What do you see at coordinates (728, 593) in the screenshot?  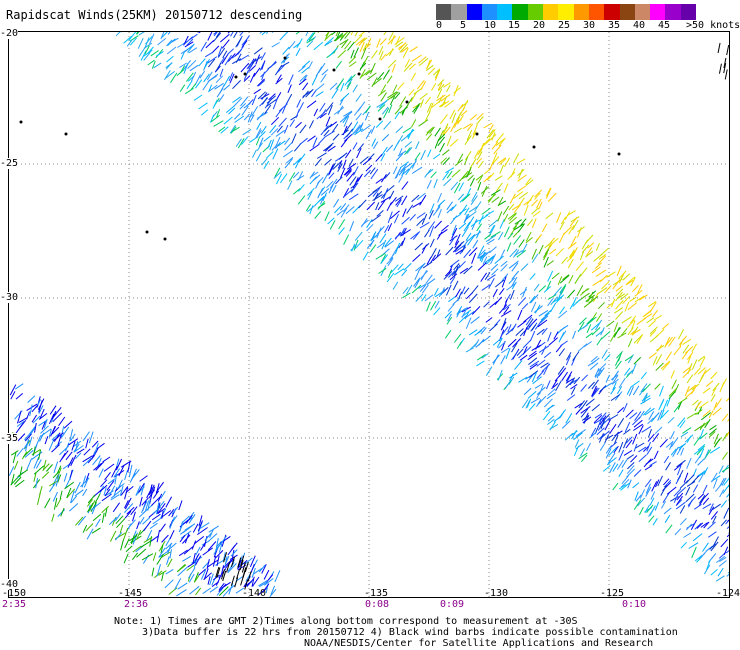 I see `lon-label-124: -124` at bounding box center [728, 593].